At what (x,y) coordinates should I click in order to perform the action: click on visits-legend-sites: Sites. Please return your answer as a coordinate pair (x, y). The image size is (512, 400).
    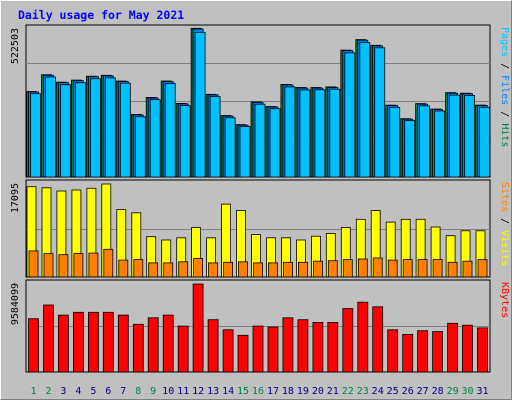
    Looking at the image, I should click on (504, 197).